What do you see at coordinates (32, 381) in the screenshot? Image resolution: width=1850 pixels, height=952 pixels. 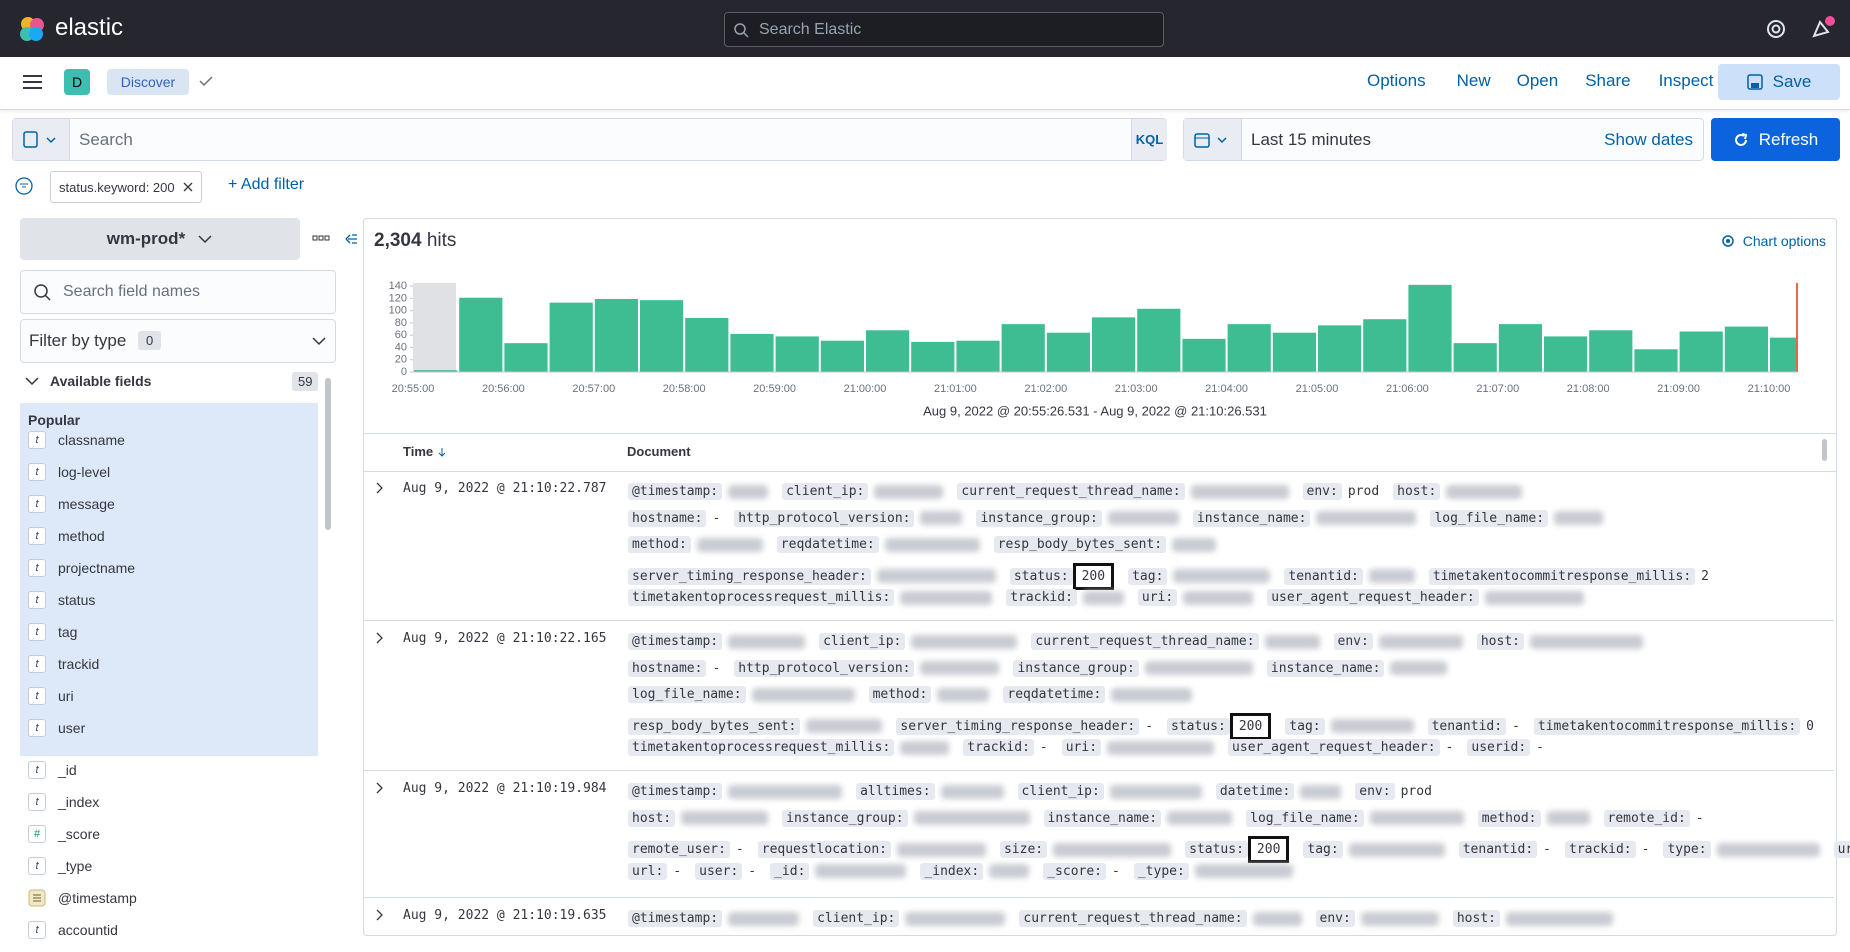 I see `collapse-icon` at bounding box center [32, 381].